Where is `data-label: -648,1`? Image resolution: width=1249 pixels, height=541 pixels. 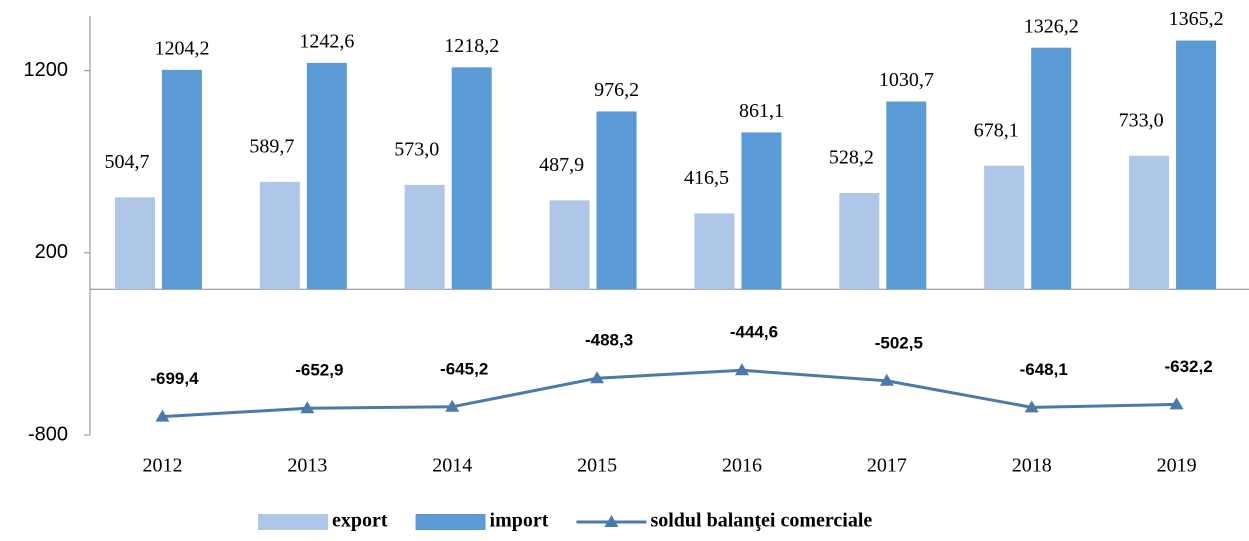 data-label: -648,1 is located at coordinates (1044, 369).